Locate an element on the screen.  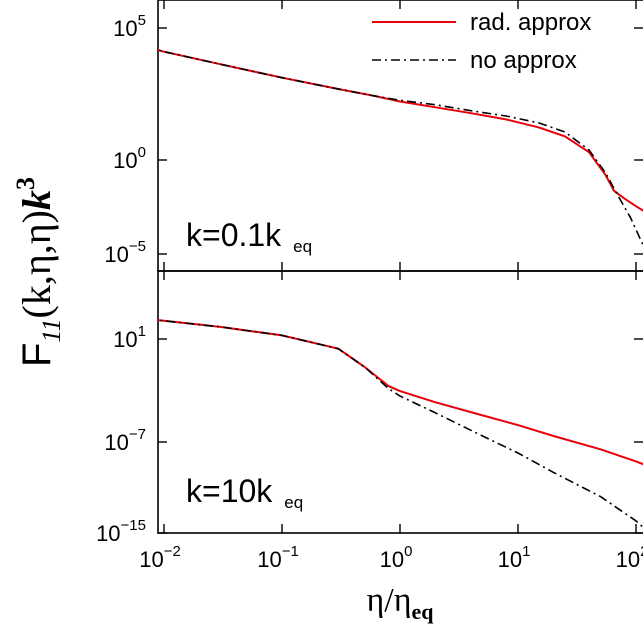
x-tick-label: 10⁻¹ is located at coordinates (278, 557).